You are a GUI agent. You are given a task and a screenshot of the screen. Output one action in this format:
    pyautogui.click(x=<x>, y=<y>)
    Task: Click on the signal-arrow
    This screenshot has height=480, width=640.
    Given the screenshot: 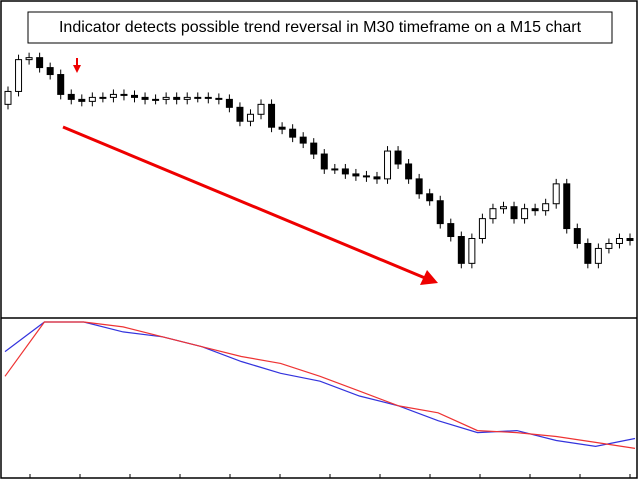 What is the action you would take?
    pyautogui.click(x=77, y=69)
    